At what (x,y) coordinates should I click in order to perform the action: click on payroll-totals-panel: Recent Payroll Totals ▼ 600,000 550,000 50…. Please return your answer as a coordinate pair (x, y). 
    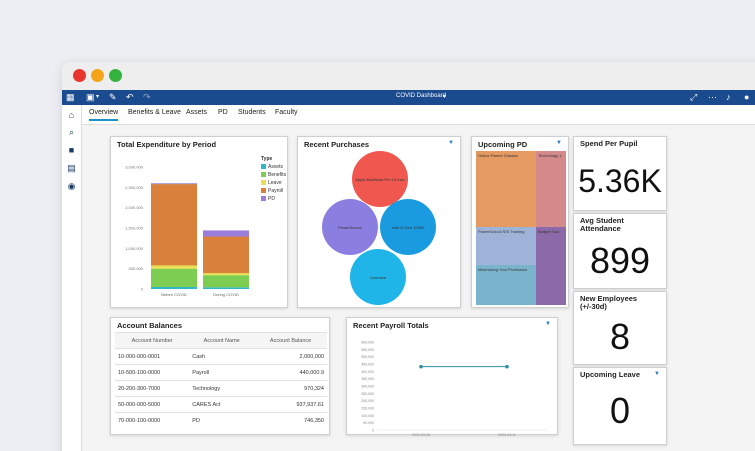
    Looking at the image, I should click on (452, 376).